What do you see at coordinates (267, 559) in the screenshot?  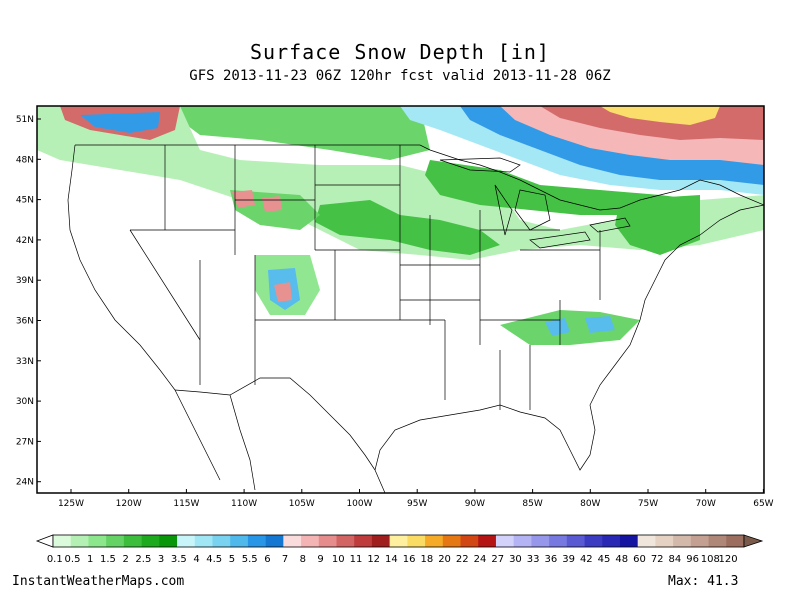 I see `legend-label: 6` at bounding box center [267, 559].